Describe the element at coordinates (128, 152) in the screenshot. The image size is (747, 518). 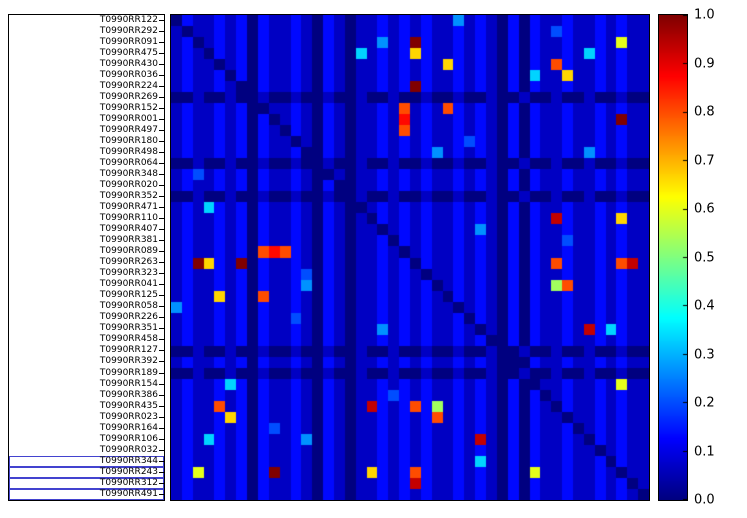
I see `row-label-text: T0990RR498` at that location.